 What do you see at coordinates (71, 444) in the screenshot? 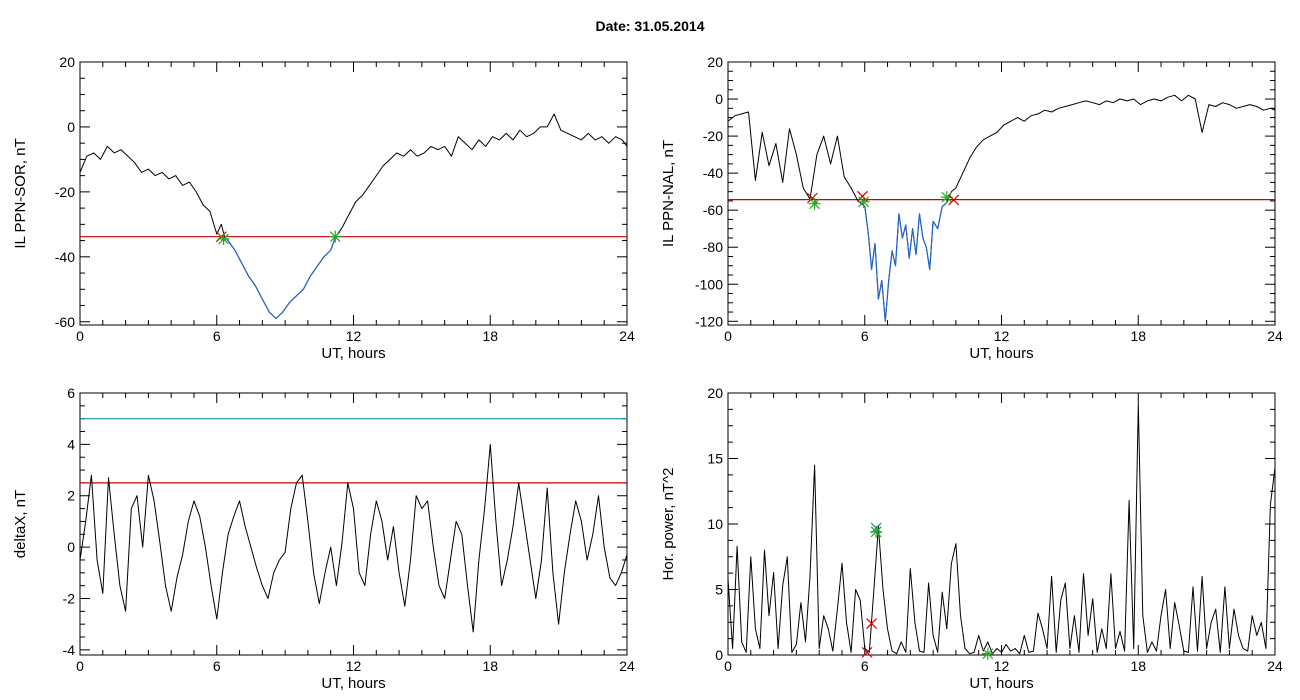
I see `y-tick-label: 4` at bounding box center [71, 444].